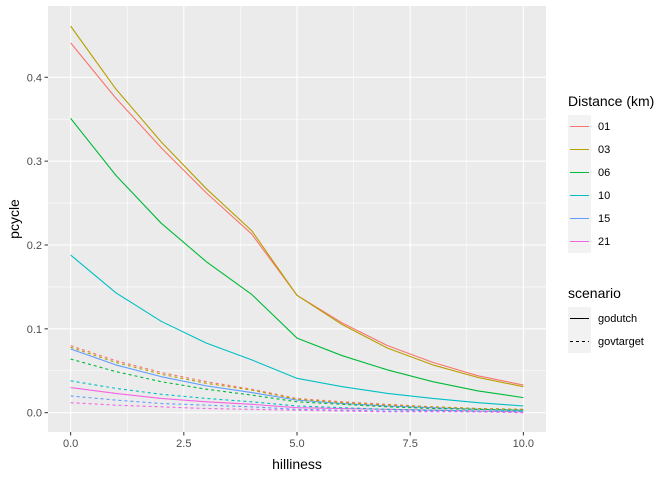 The width and height of the screenshot is (672, 480). I want to click on series-line-03-govtarget, so click(297, 378).